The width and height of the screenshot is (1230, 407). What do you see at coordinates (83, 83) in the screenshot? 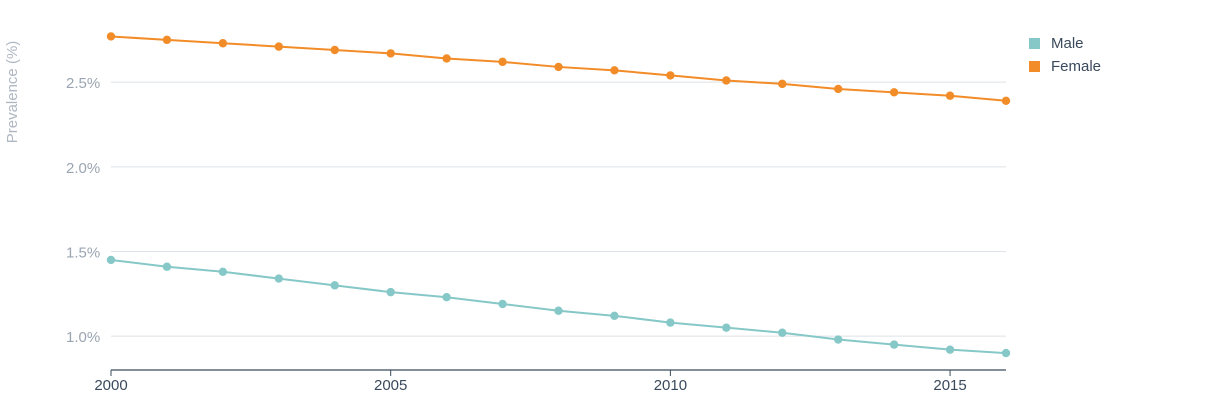
I see `y-tick-label: 2.5%` at bounding box center [83, 83].